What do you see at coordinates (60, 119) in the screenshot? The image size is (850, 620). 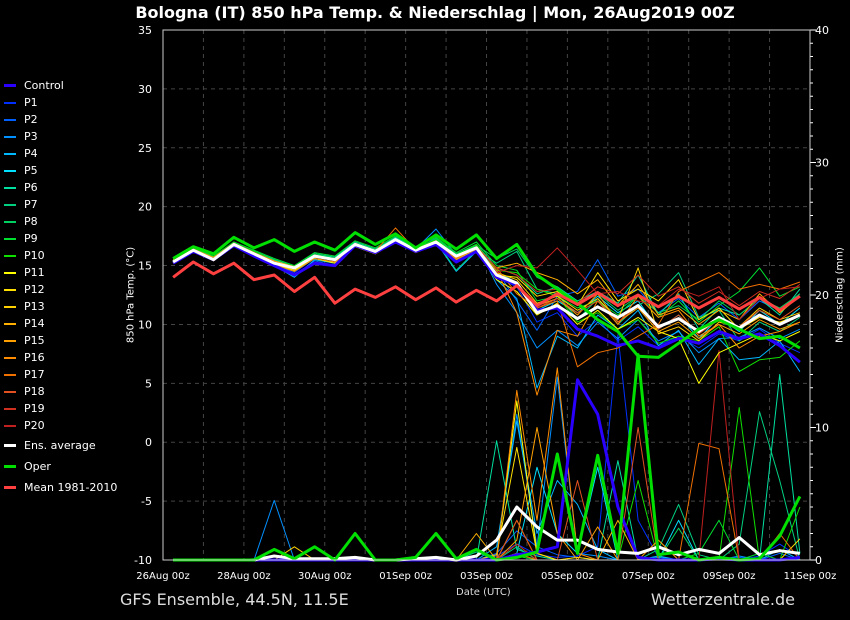 I see `legend-item-p2: P2` at bounding box center [60, 119].